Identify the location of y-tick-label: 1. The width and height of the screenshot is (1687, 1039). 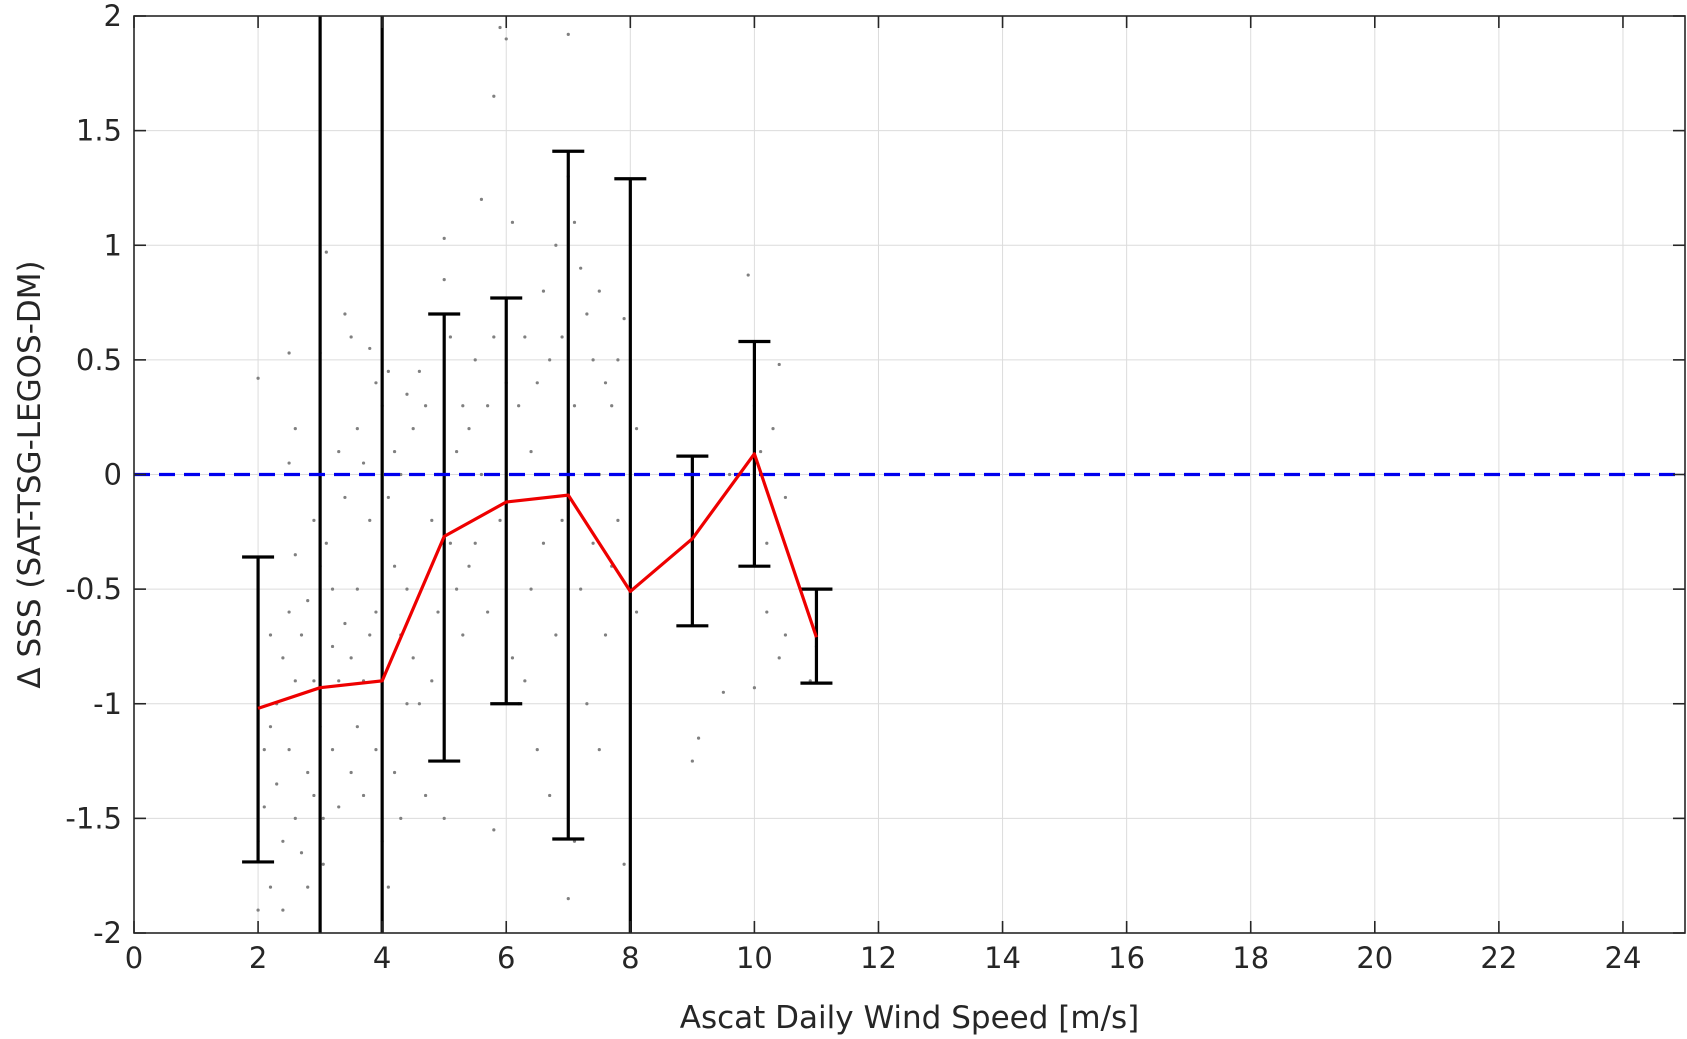
(113, 245).